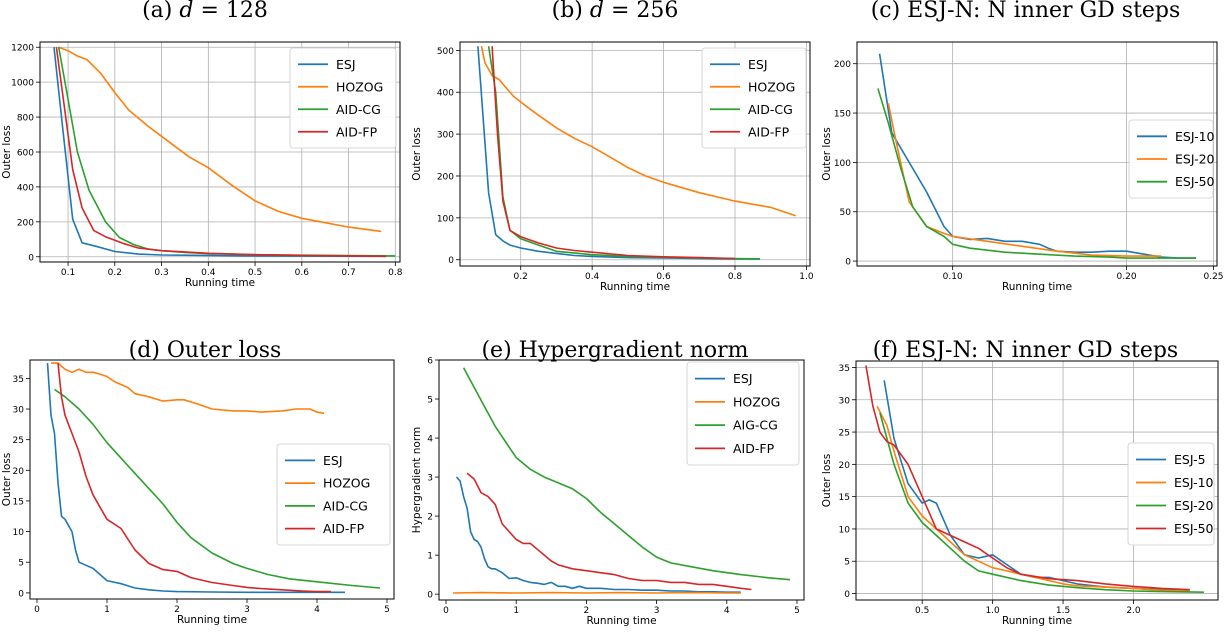  What do you see at coordinates (1127, 277) in the screenshot?
I see `x-tick-label: 0.20` at bounding box center [1127, 277].